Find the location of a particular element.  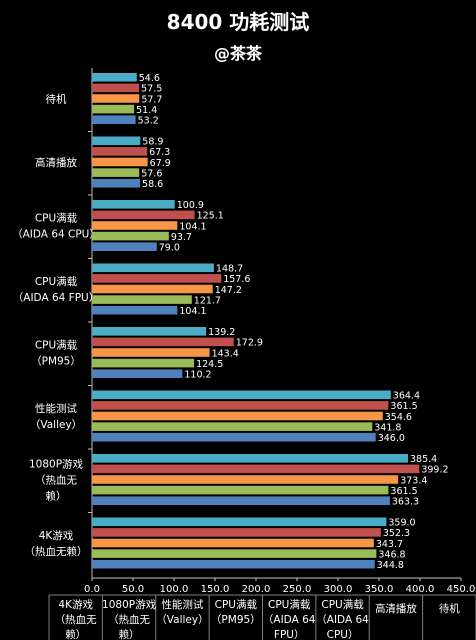

category-label: 待机 is located at coordinates (56, 99).